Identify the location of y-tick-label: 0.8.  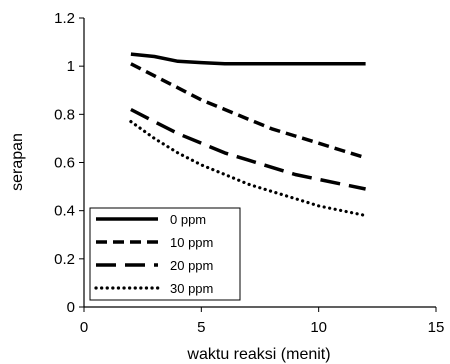
(64, 114).